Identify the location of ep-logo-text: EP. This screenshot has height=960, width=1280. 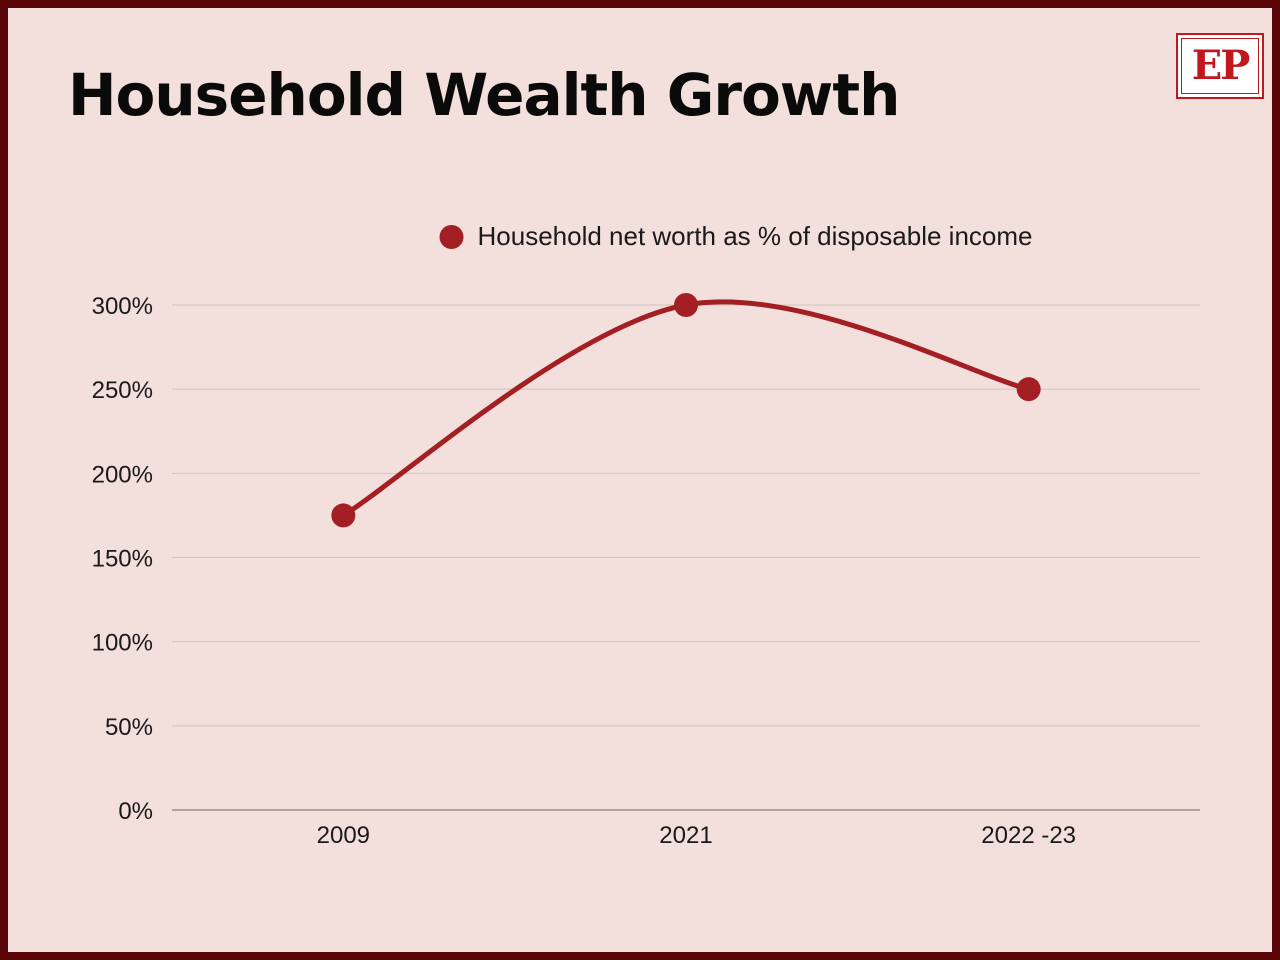
(1221, 65).